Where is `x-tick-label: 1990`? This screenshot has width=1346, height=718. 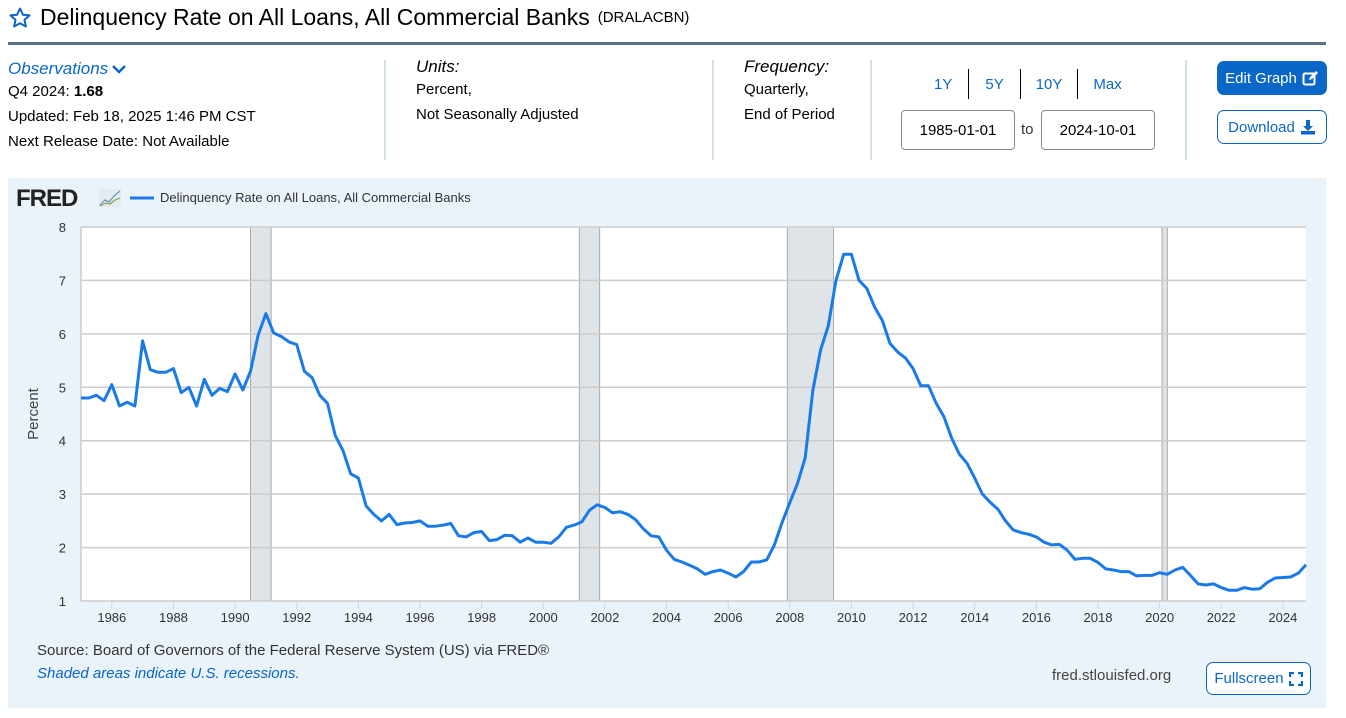 x-tick-label: 1990 is located at coordinates (235, 617).